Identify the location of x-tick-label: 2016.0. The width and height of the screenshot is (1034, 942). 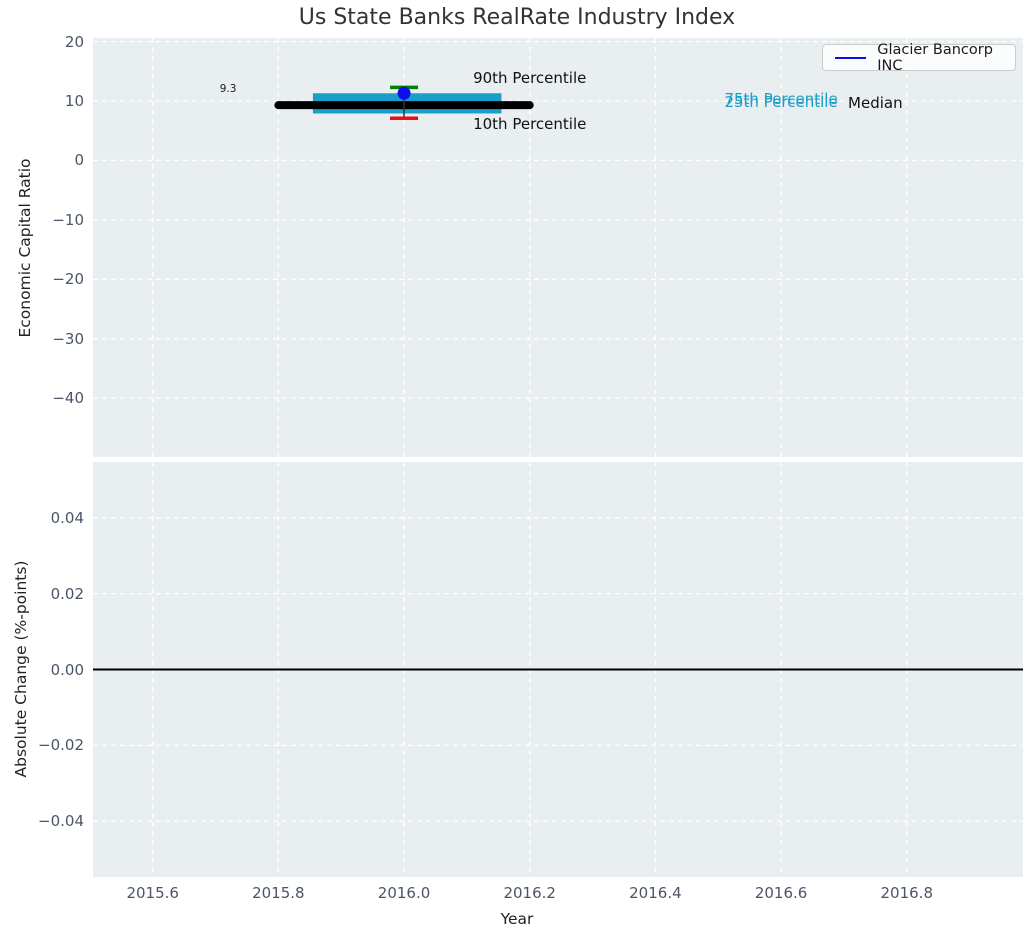
(404, 893).